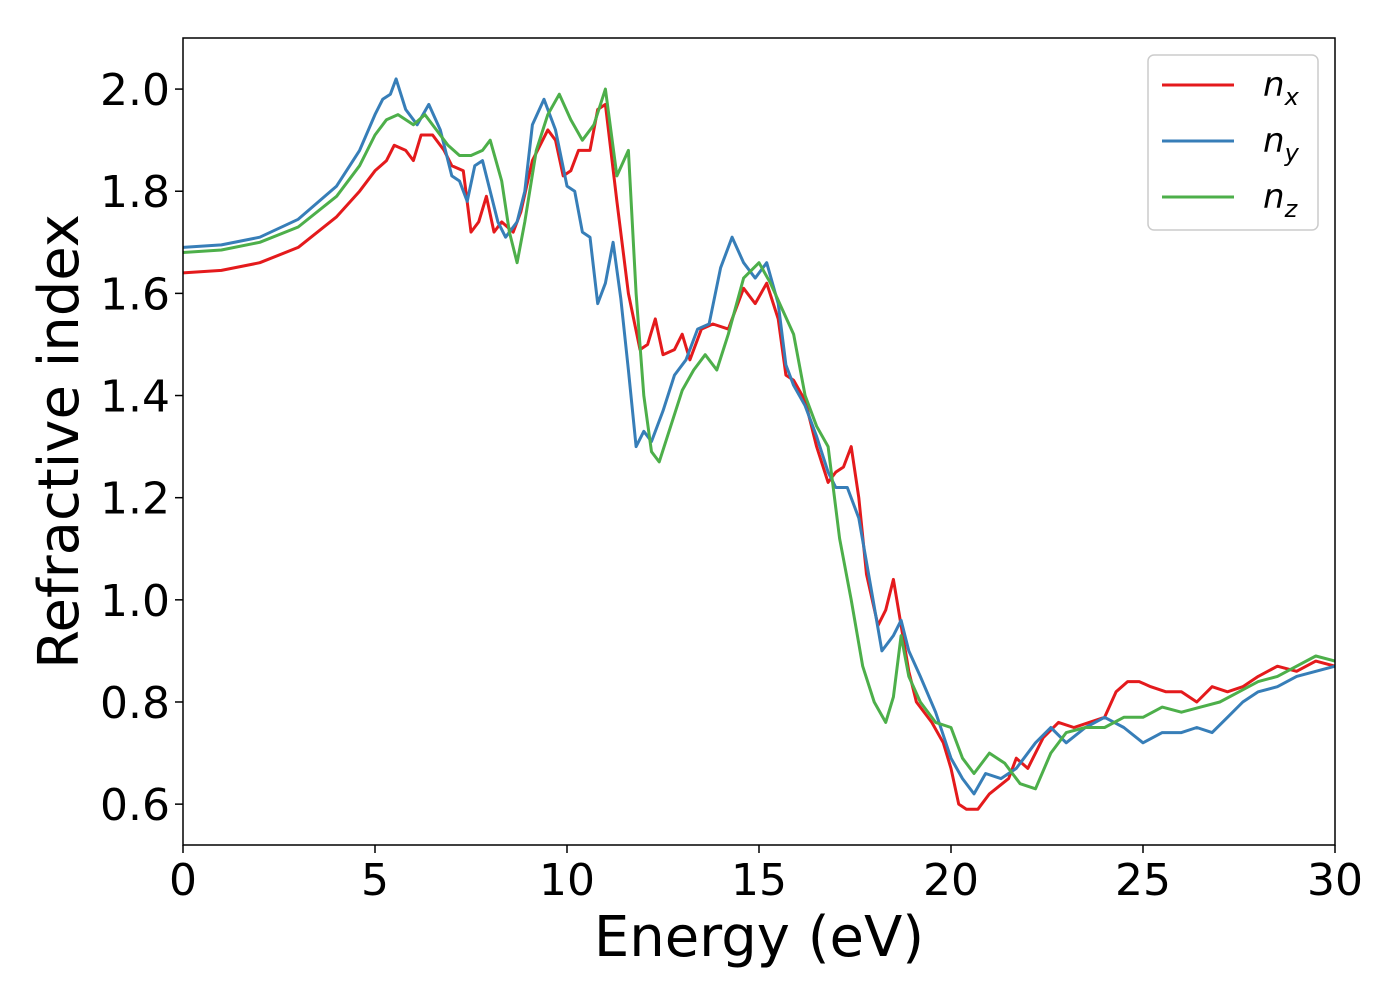 The width and height of the screenshot is (1400, 1000). I want to click on y-tick-label: 0.8, so click(135, 703).